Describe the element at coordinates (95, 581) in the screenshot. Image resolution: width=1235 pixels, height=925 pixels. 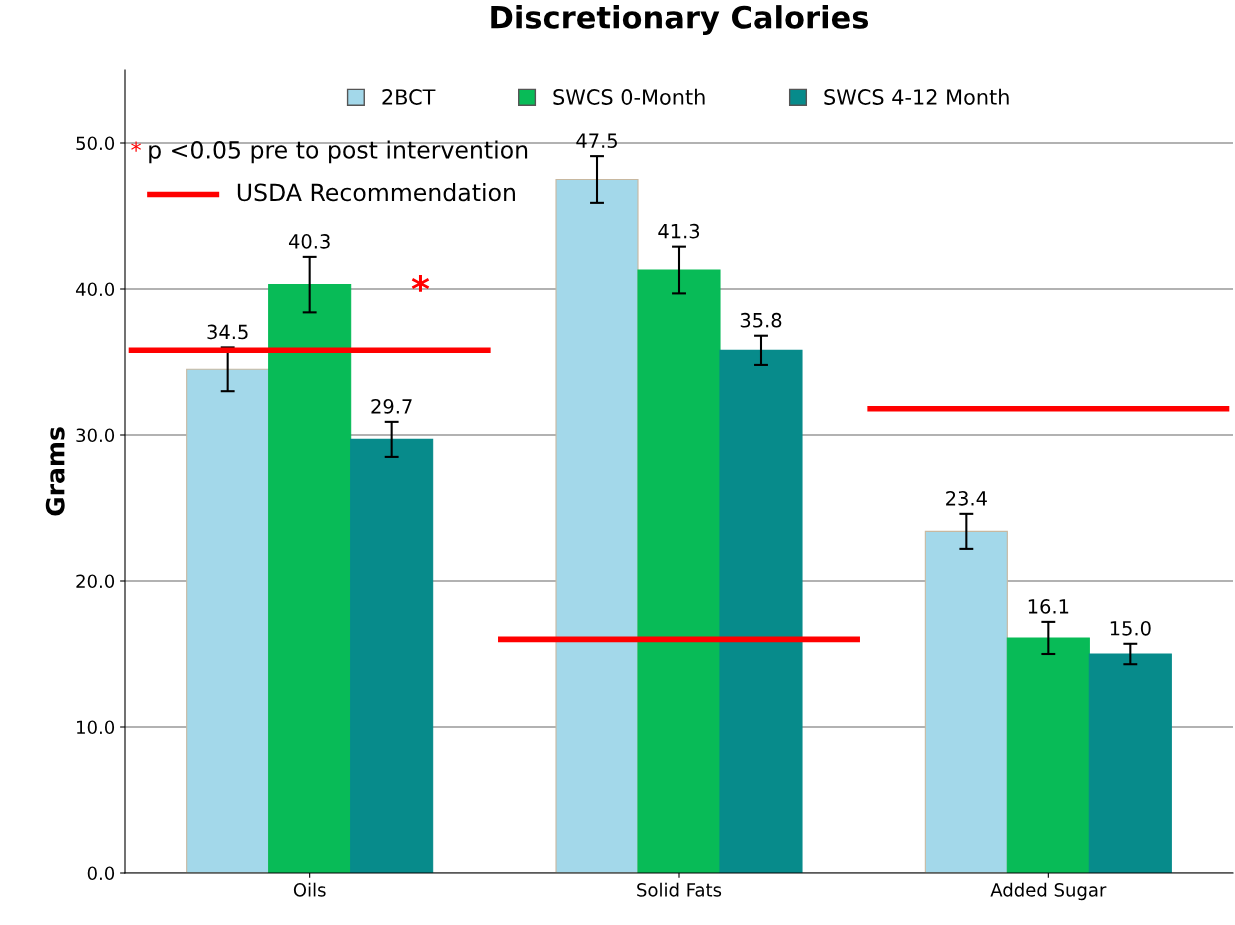
I see `y-tick-label: 20.0` at that location.